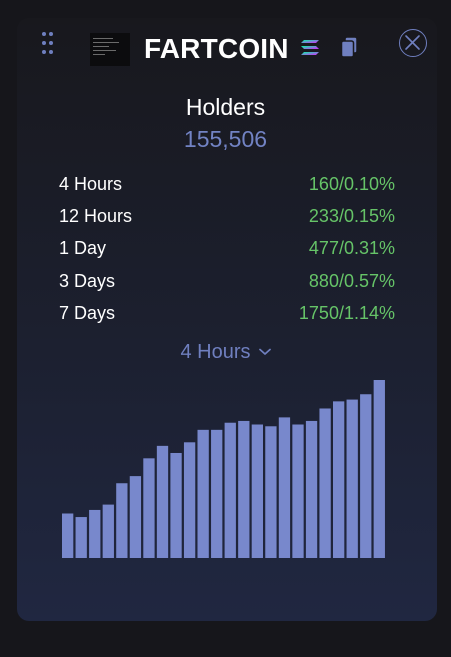  Describe the element at coordinates (227, 281) in the screenshot. I see `stat-row-3d: 3 Days 880/0.57%` at that location.